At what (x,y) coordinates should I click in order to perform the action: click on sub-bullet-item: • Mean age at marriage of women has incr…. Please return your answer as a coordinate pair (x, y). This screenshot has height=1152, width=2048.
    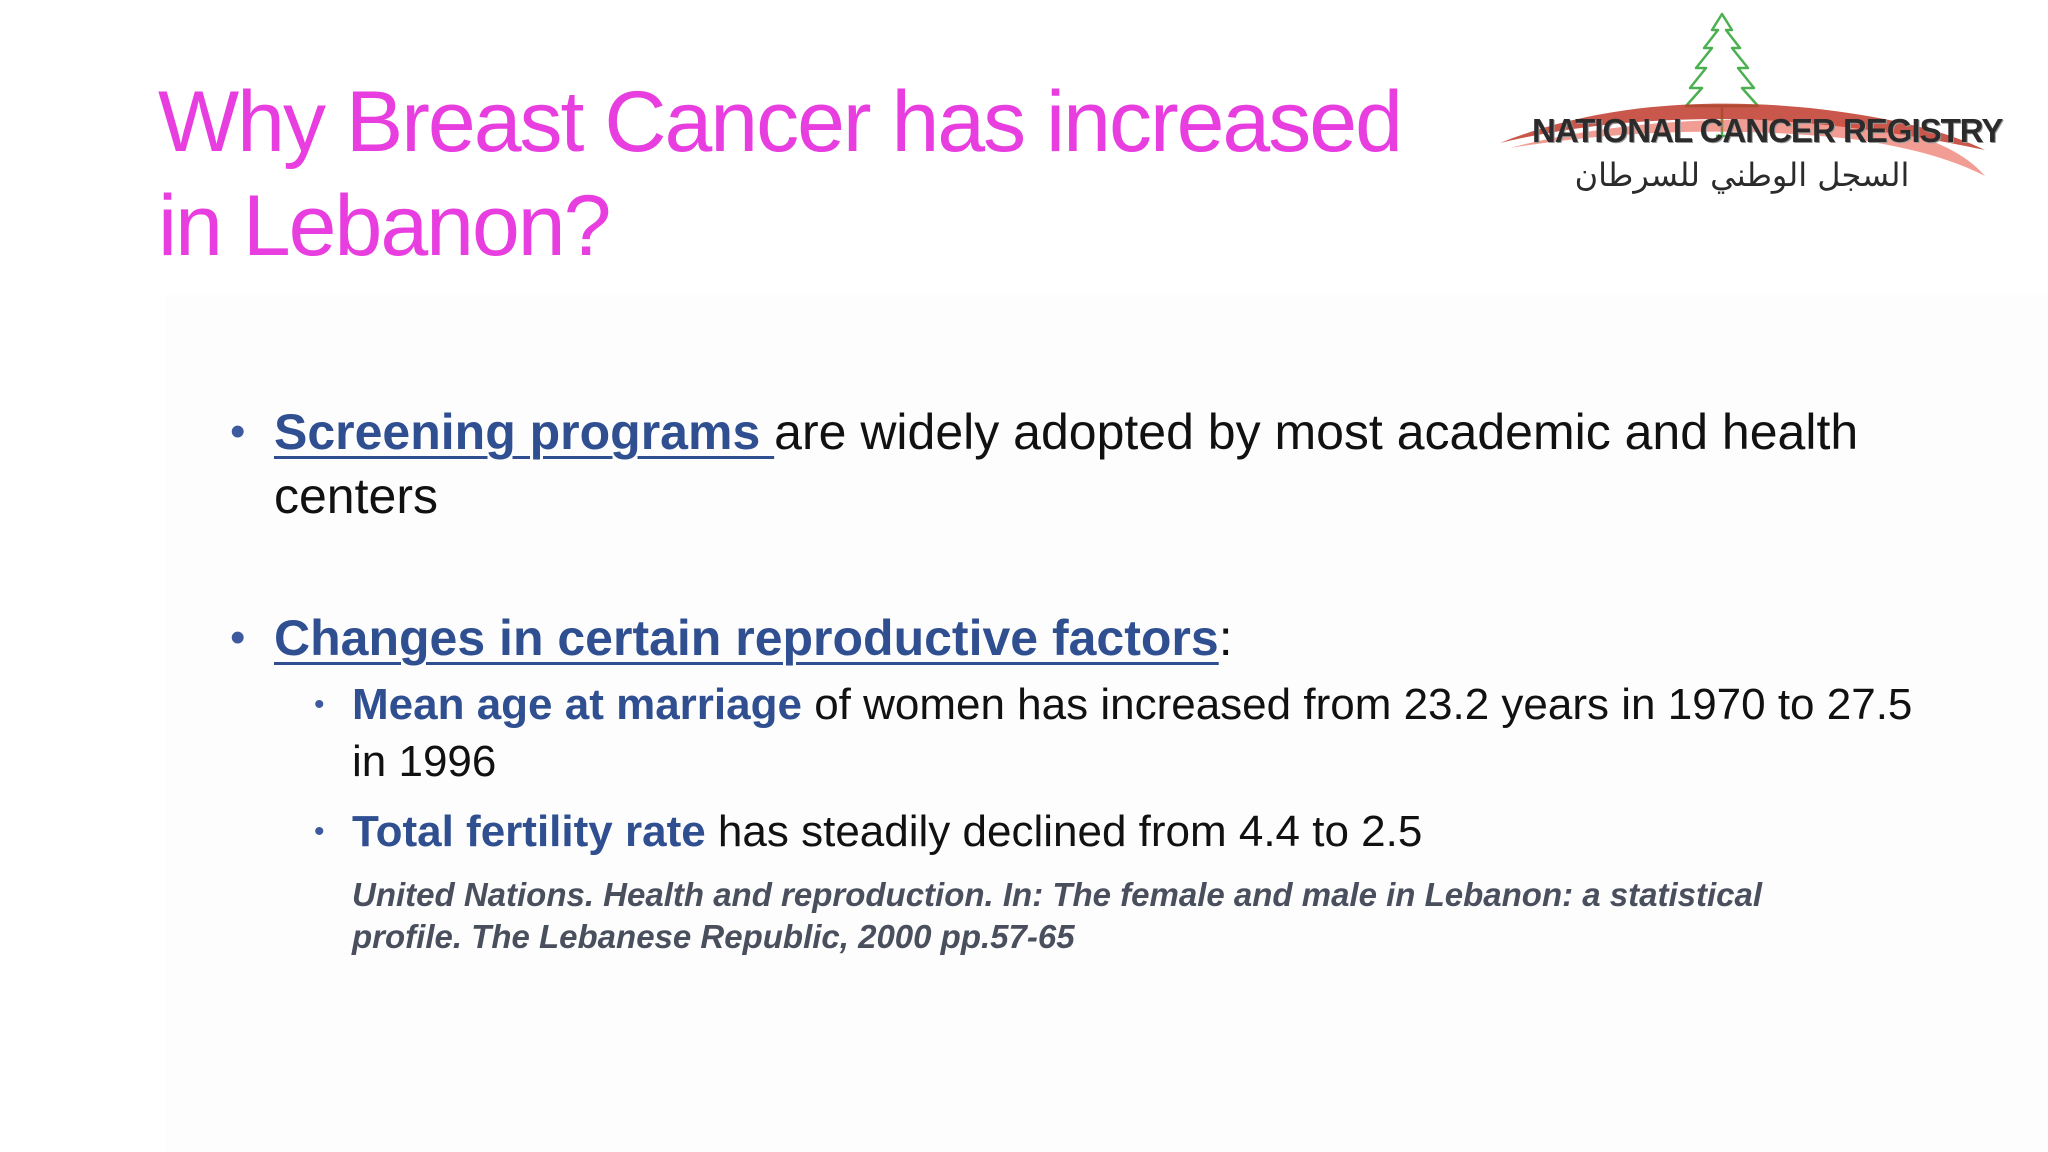
    Looking at the image, I should click on (1122, 733).